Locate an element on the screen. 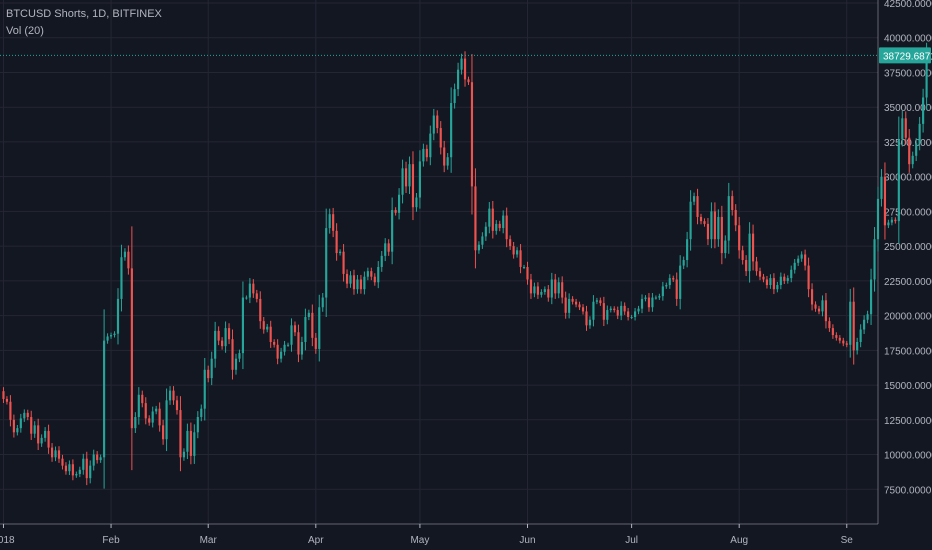 The height and width of the screenshot is (550, 932). y-tick-label: 10000.0000 is located at coordinates (908, 456).